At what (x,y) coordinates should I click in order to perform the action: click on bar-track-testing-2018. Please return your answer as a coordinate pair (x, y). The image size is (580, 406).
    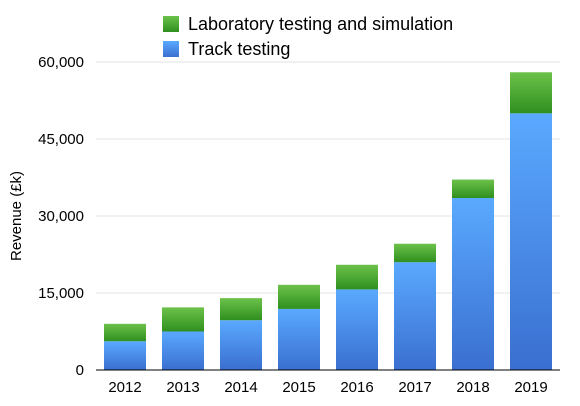
    Looking at the image, I should click on (473, 284).